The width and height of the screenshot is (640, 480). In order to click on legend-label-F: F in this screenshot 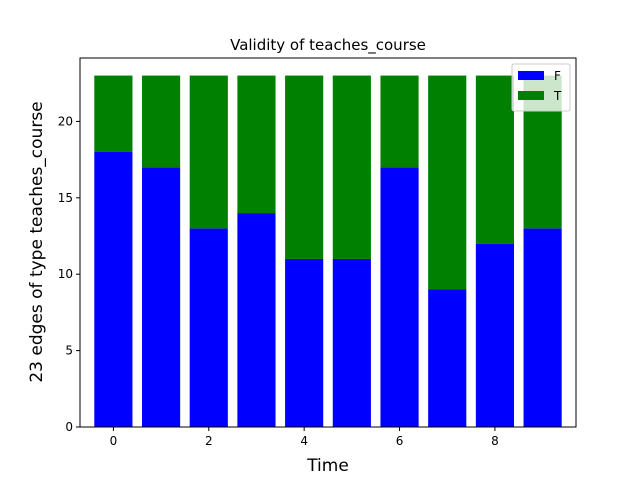, I will do `click(557, 76)`.